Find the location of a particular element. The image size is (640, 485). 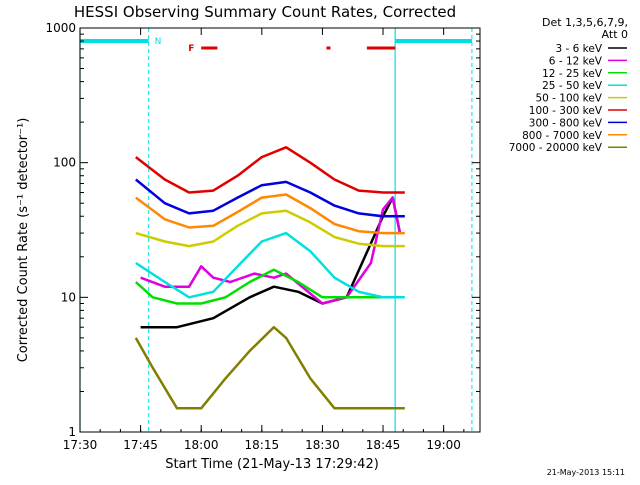

legend-entry-5: 100 - 300 keV is located at coordinates (566, 111).